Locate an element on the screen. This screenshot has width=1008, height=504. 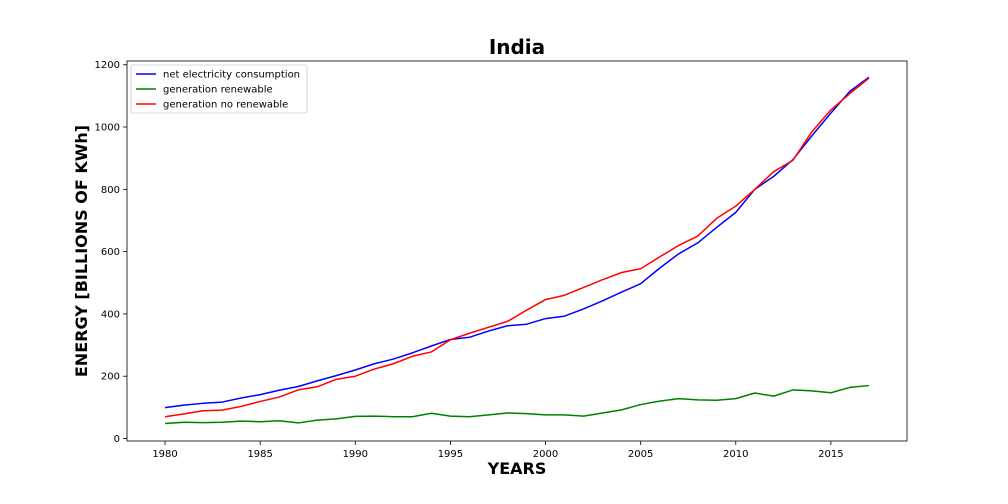
y-tick-label: 800 is located at coordinates (110, 190).